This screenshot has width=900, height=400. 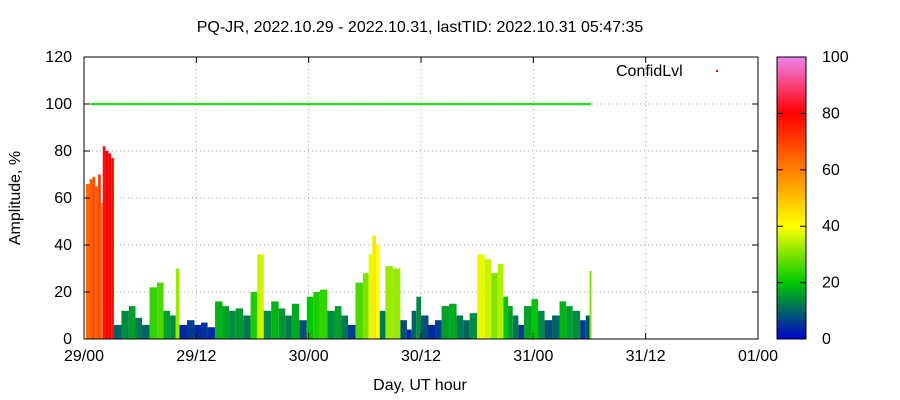 What do you see at coordinates (831, 170) in the screenshot?
I see `colorbar-tick-label: 60` at bounding box center [831, 170].